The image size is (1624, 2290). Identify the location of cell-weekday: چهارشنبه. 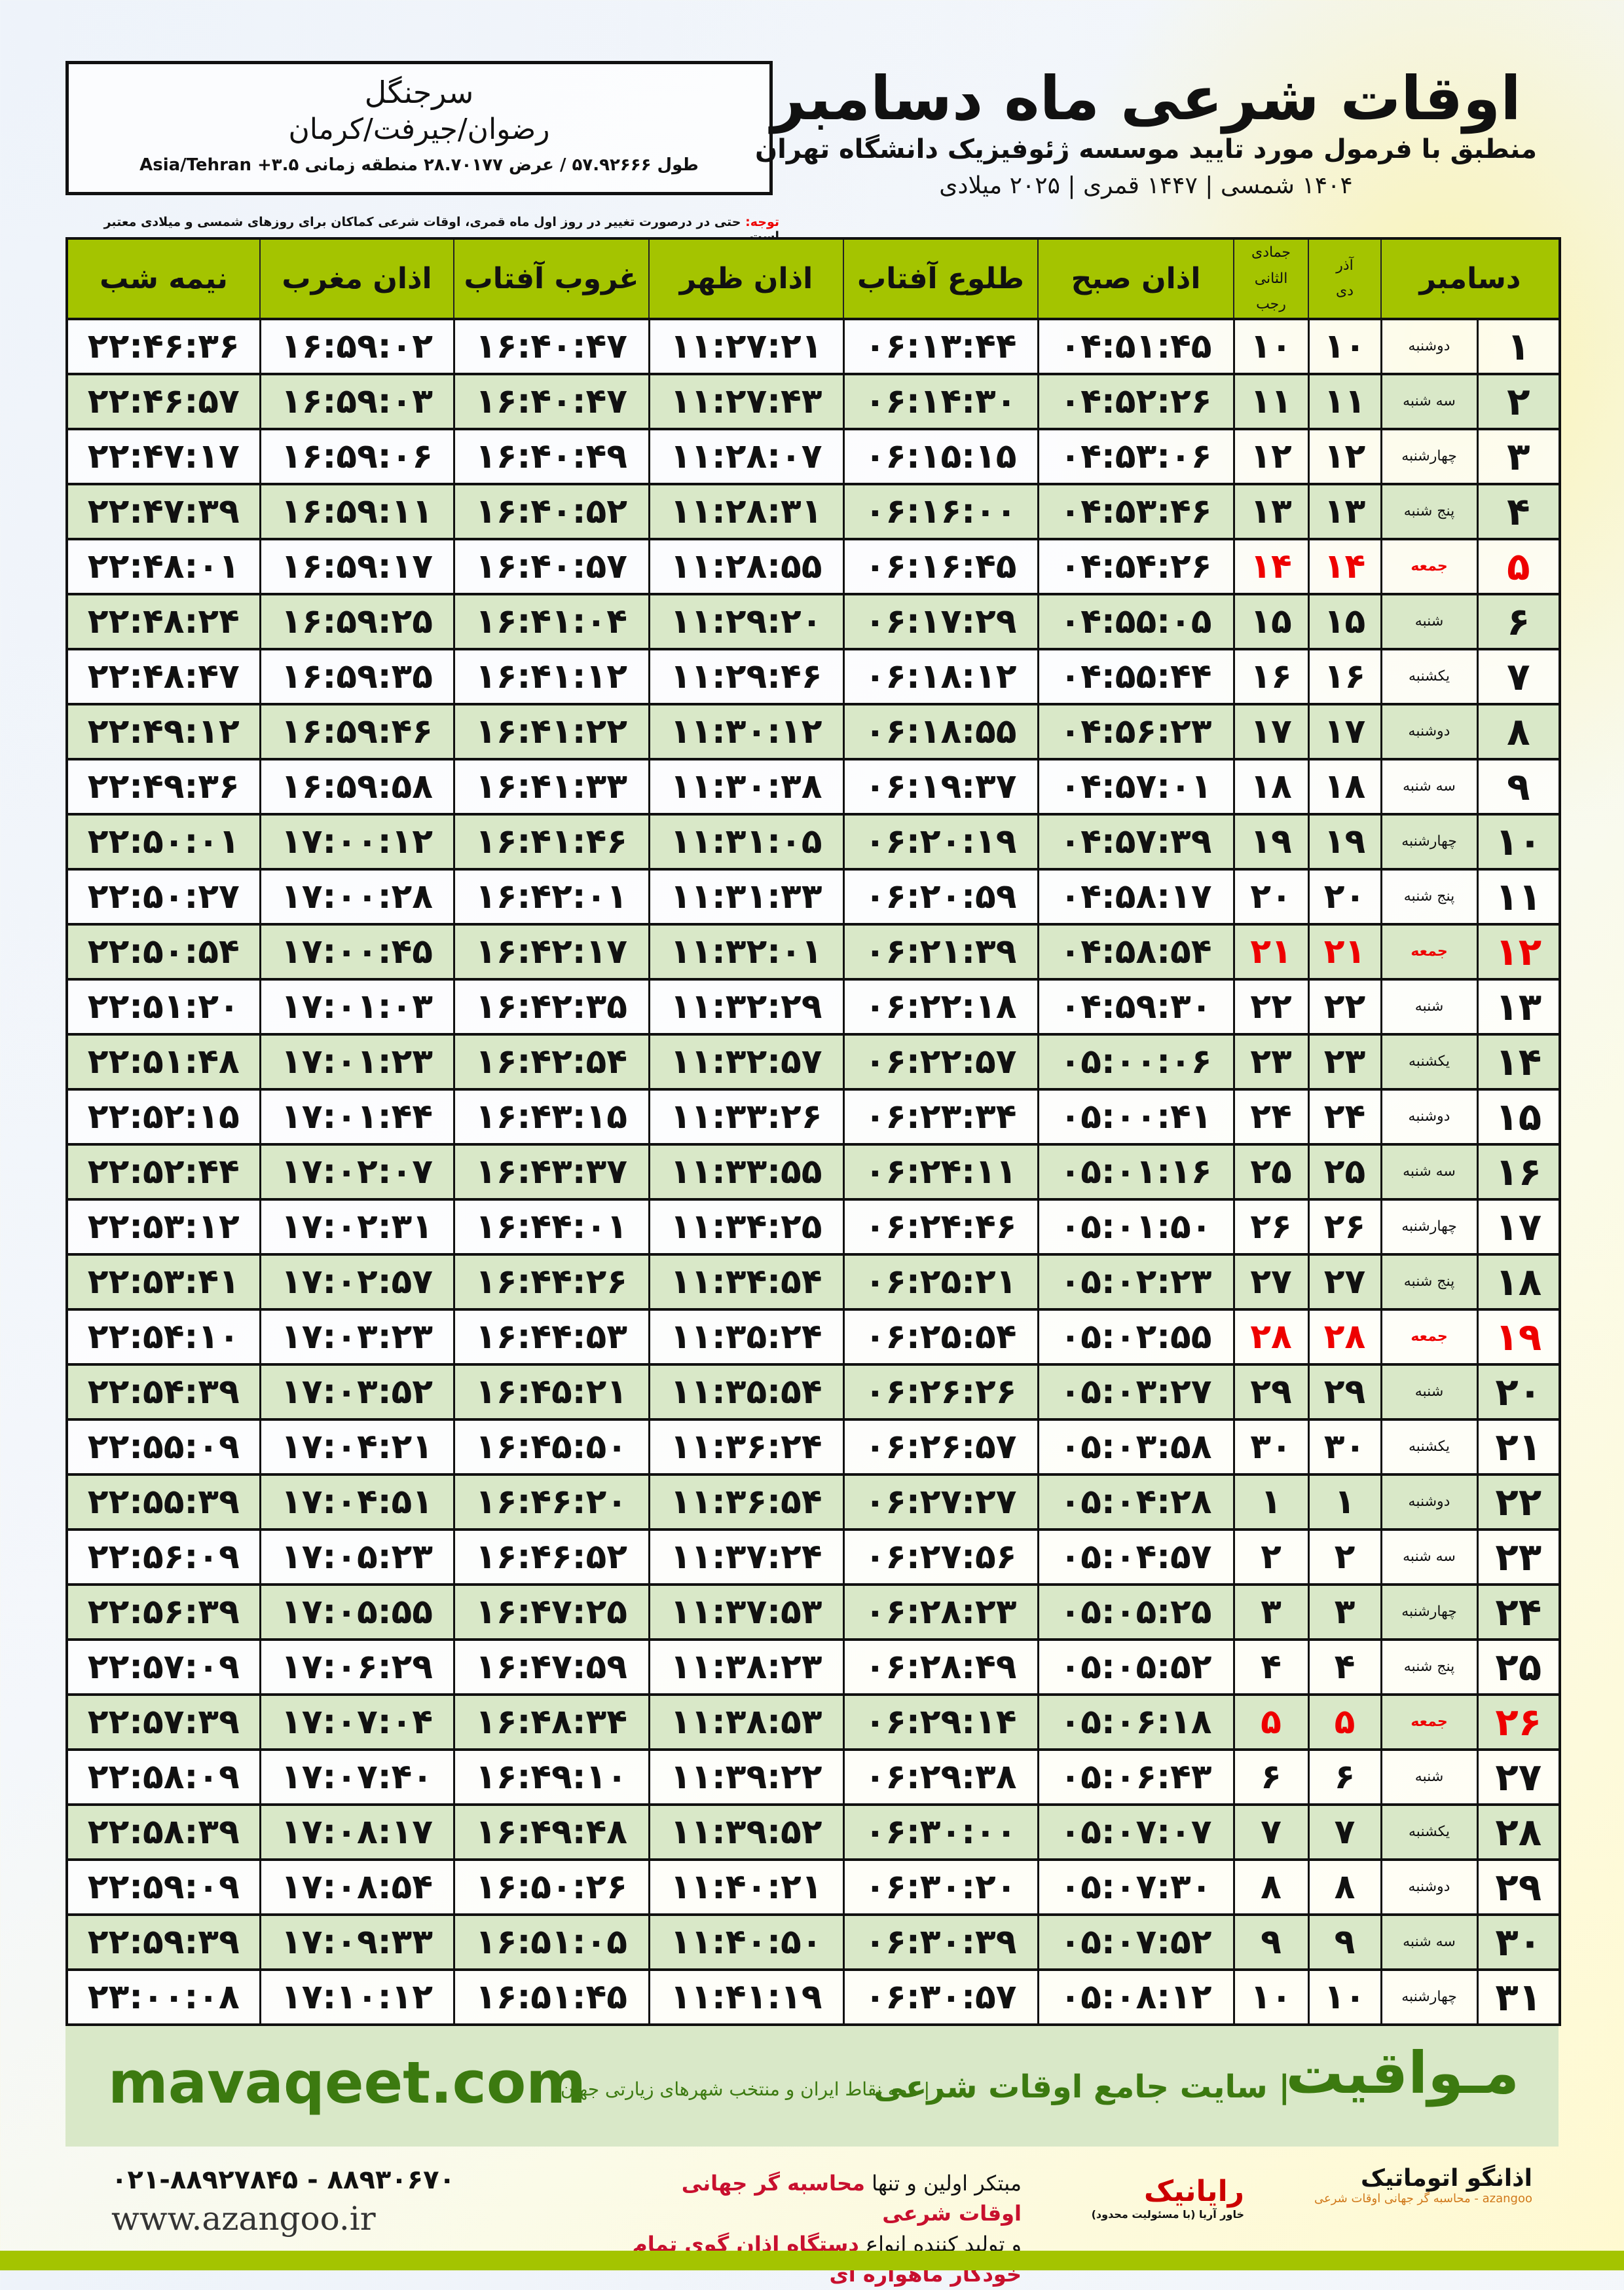
(1429, 842).